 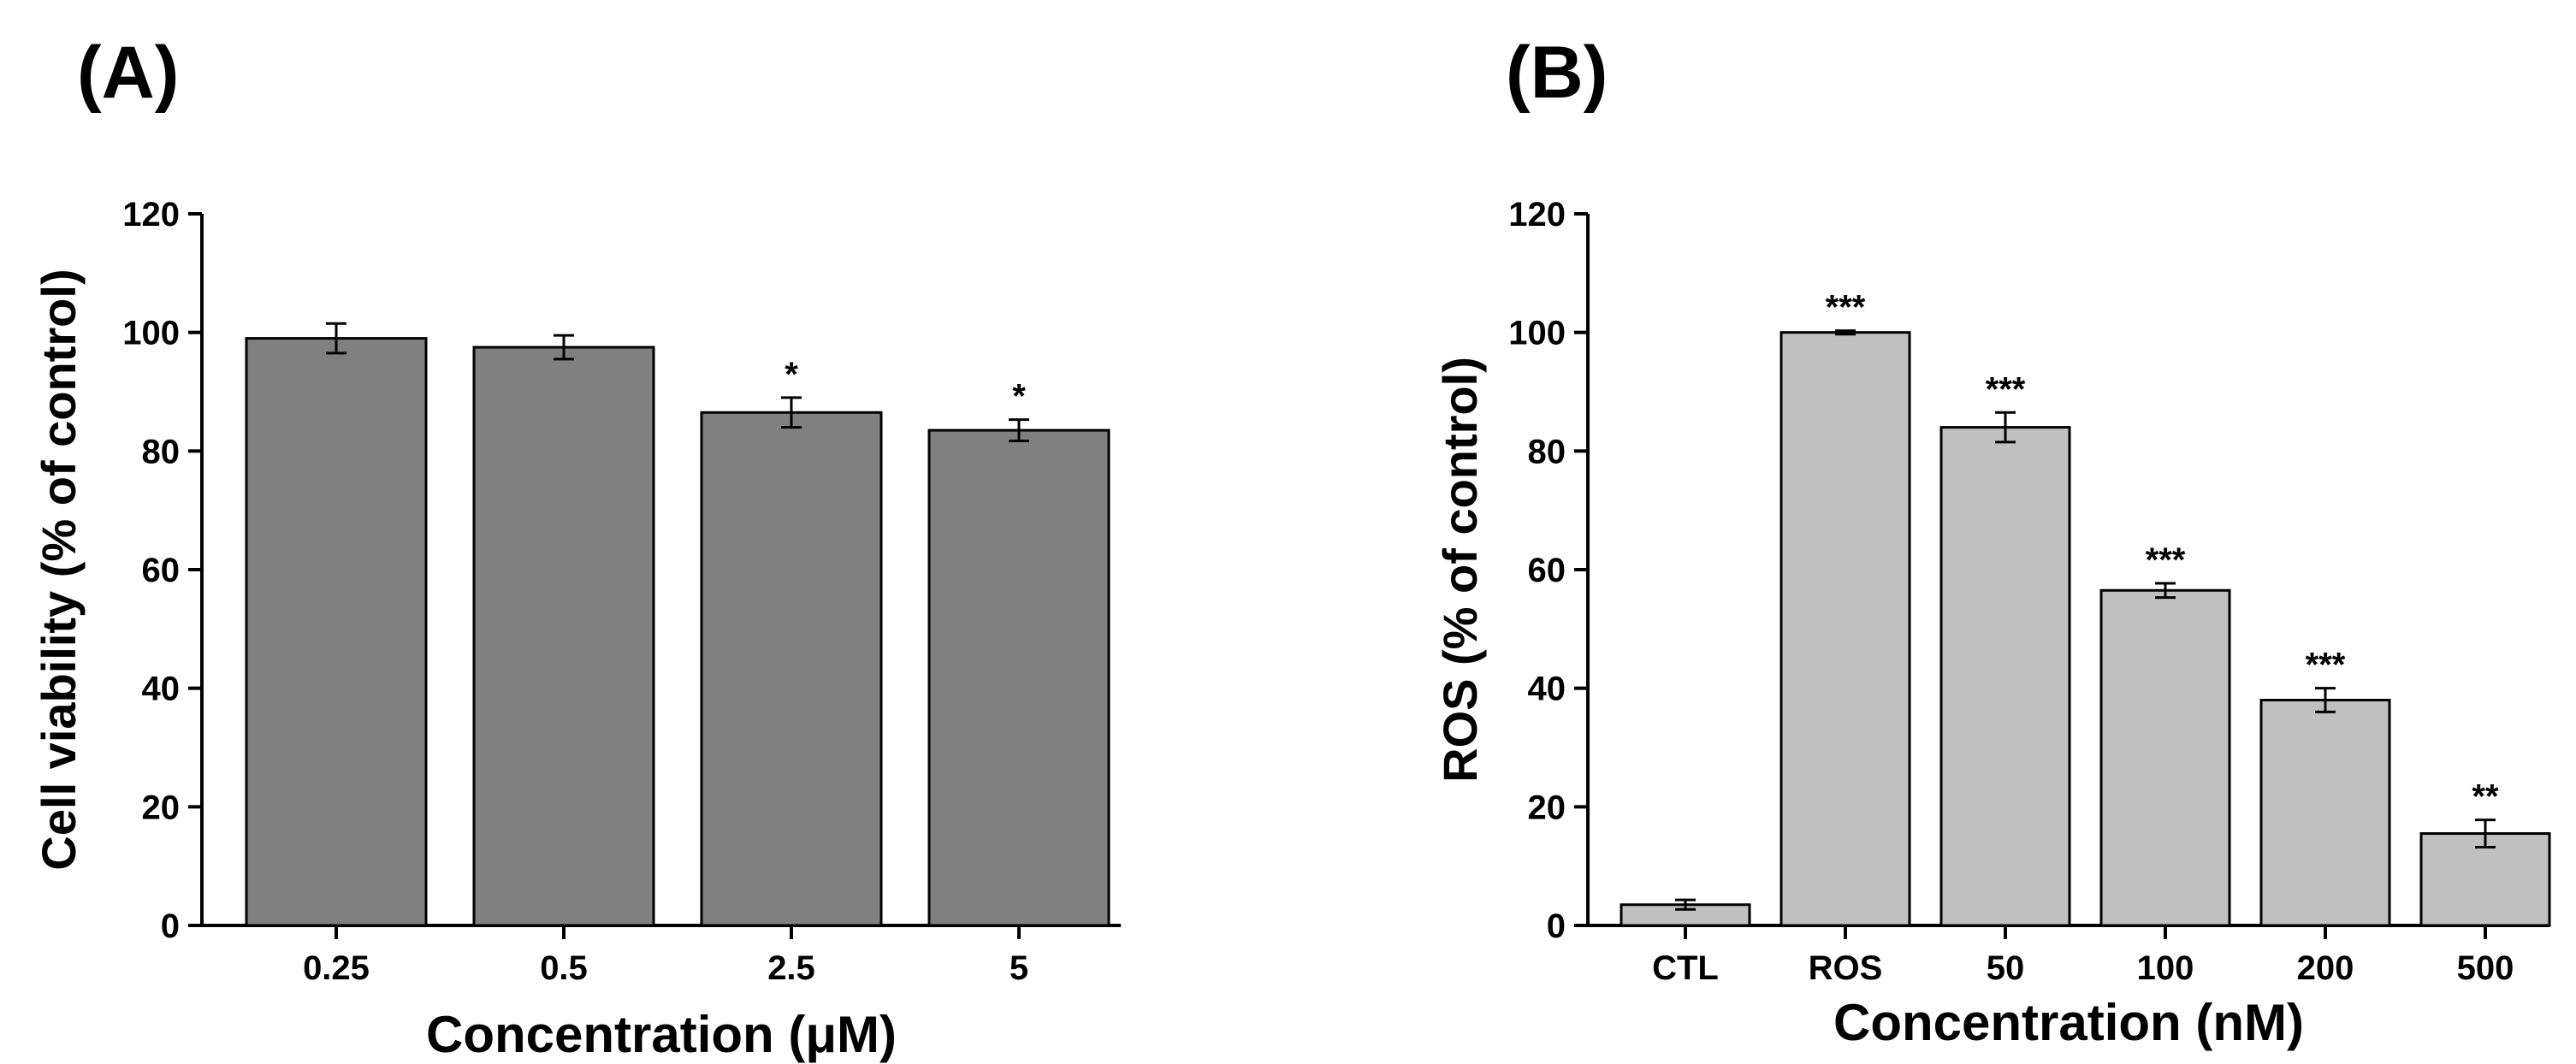 I want to click on x-tick-label: 100, so click(x=2166, y=968).